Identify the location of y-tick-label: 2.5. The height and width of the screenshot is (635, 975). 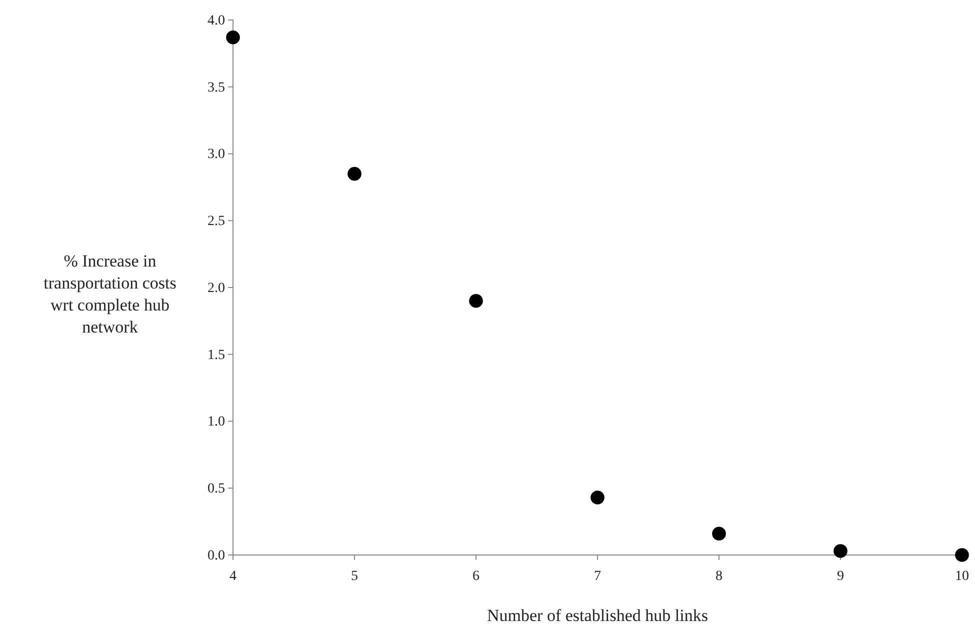
(216, 222).